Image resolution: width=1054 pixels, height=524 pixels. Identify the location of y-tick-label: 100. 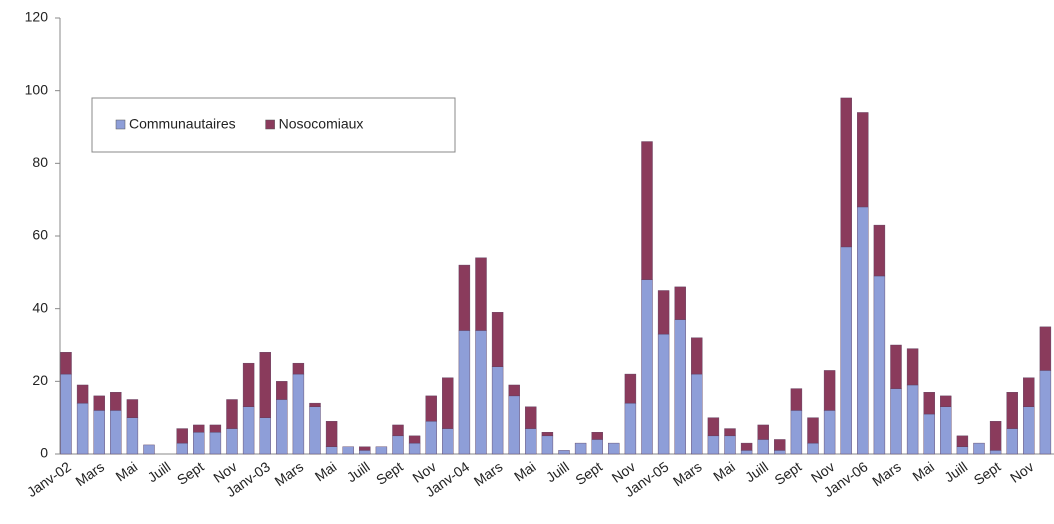
(37, 89).